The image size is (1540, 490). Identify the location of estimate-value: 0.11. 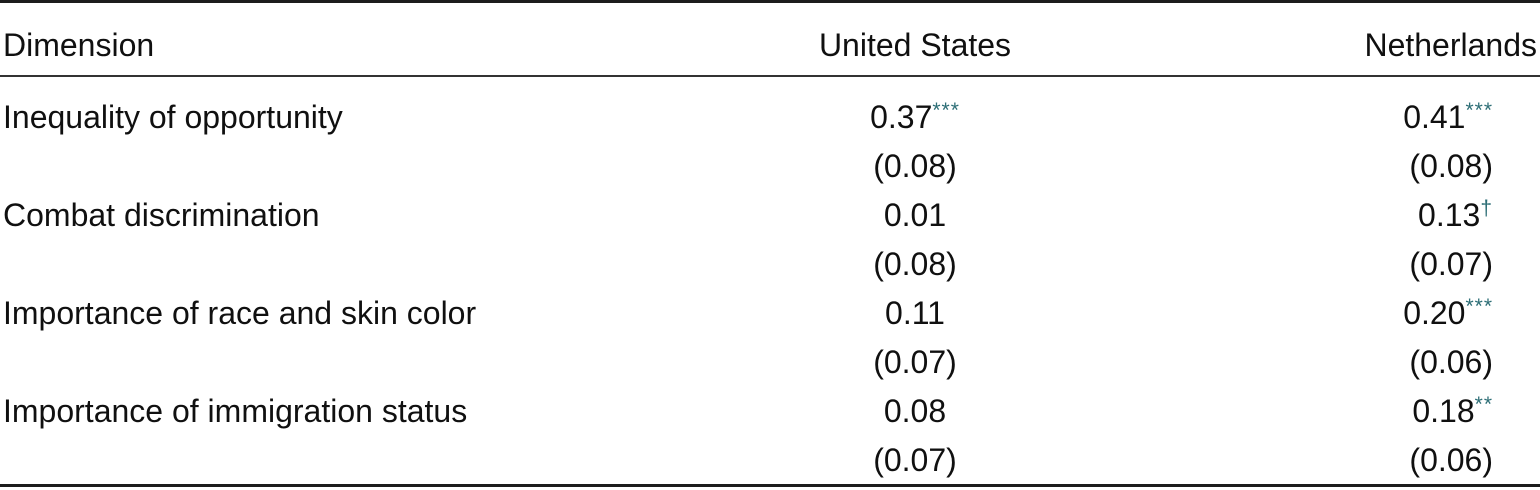
(915, 312).